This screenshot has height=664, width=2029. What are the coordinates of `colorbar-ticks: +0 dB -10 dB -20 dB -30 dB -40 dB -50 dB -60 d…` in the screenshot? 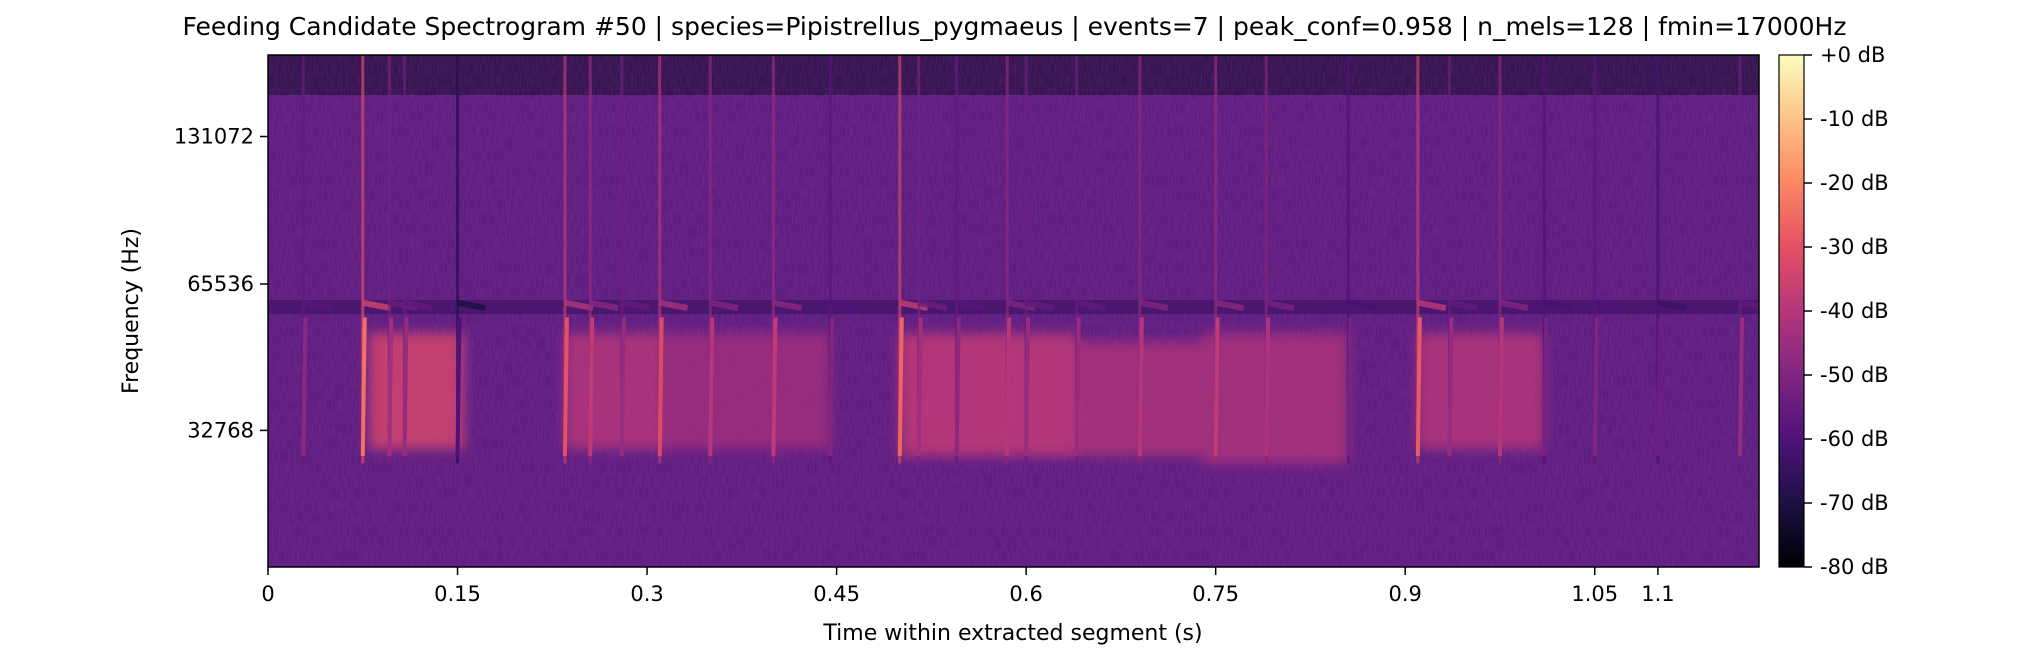 It's located at (1846, 311).